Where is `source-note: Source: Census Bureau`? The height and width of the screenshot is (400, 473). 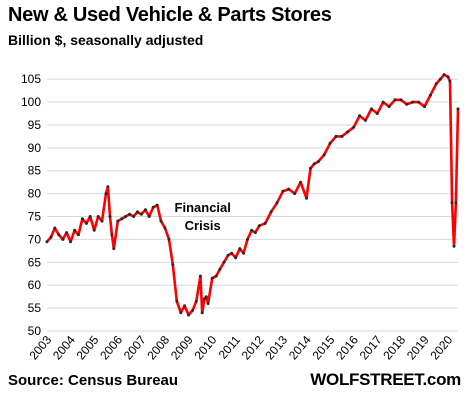 source-note: Source: Census Bureau is located at coordinates (93, 380).